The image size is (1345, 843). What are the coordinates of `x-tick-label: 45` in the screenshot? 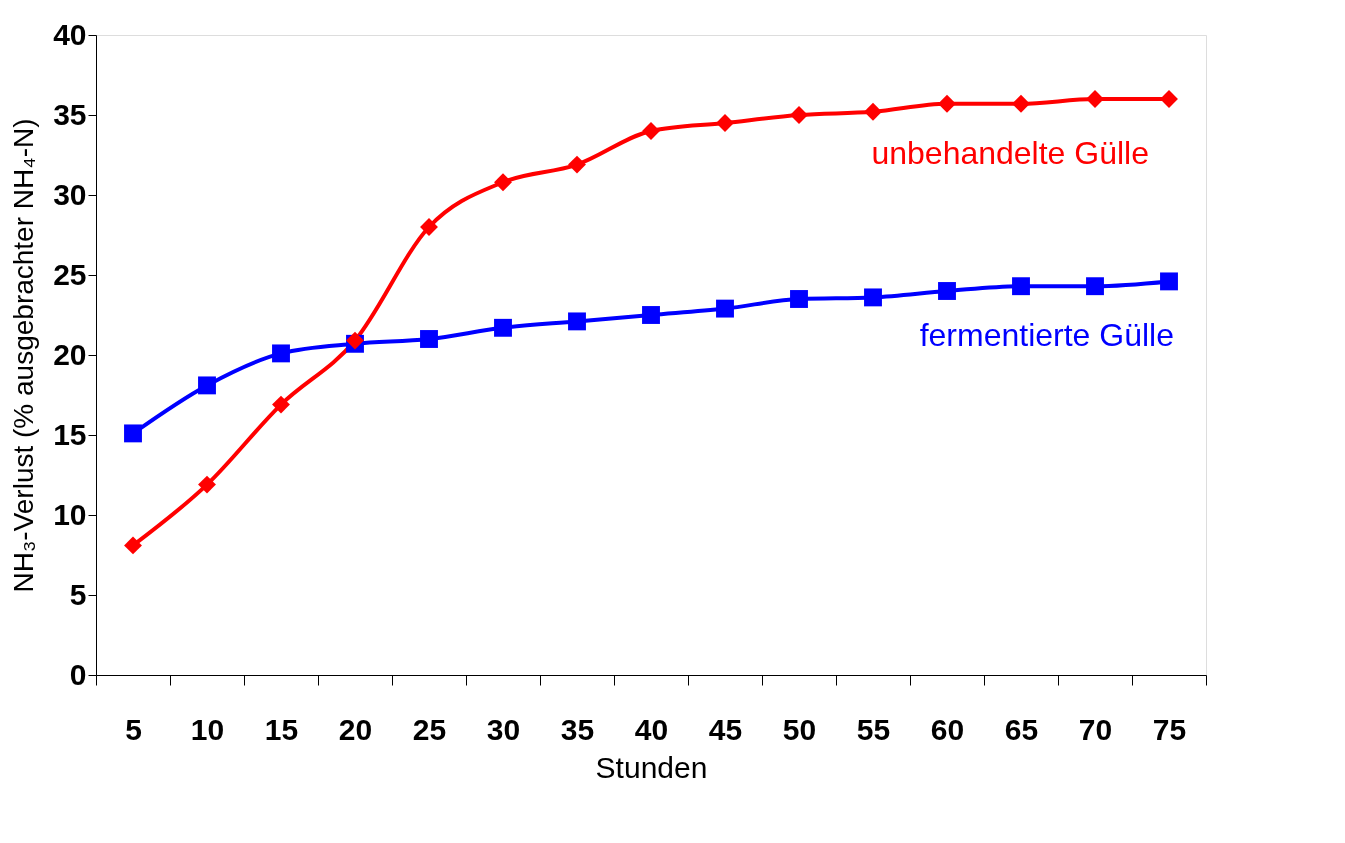 It's located at (725, 729).